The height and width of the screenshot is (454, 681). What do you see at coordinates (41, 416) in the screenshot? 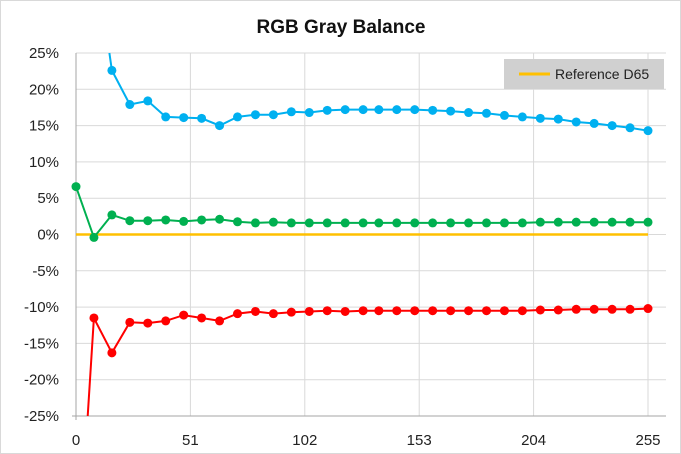
I see `y-tick-label: -25%` at bounding box center [41, 416].